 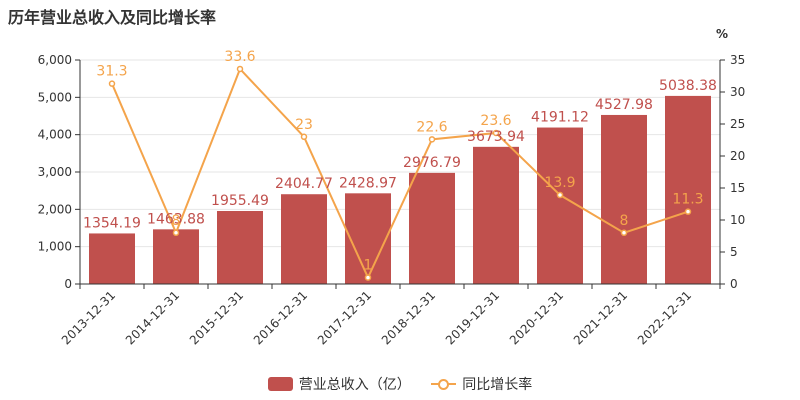 What do you see at coordinates (368, 266) in the screenshot?
I see `growth-value-label: 1` at bounding box center [368, 266].